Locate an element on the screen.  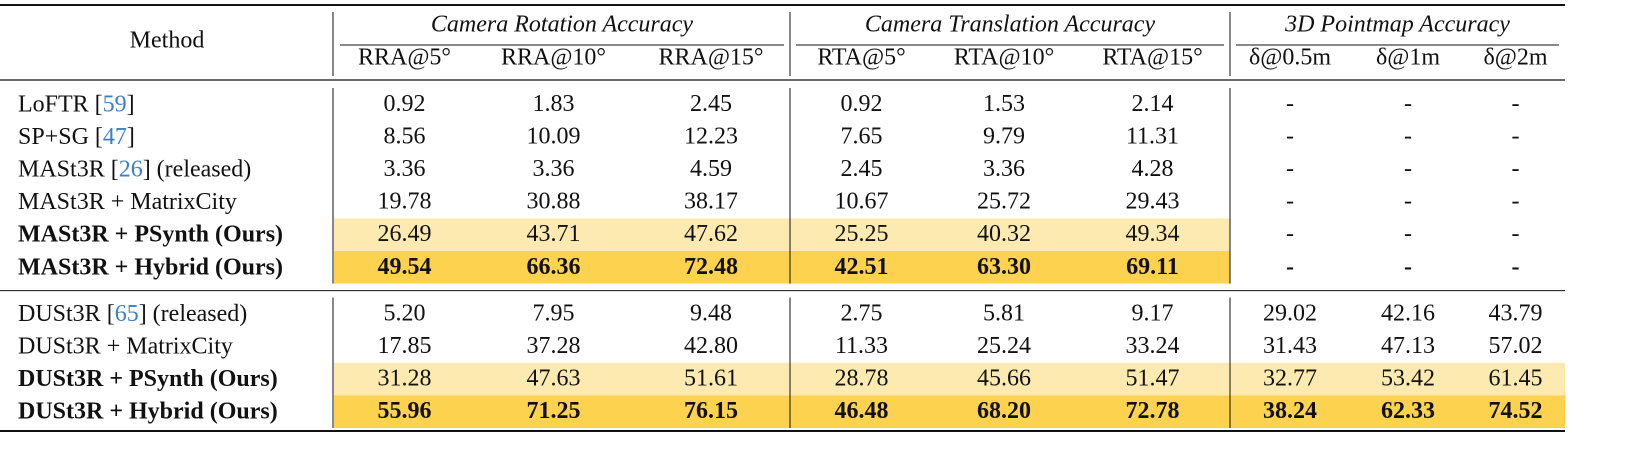
method-cell: DUSt3R + PSynth (Ours) is located at coordinates (148, 379).